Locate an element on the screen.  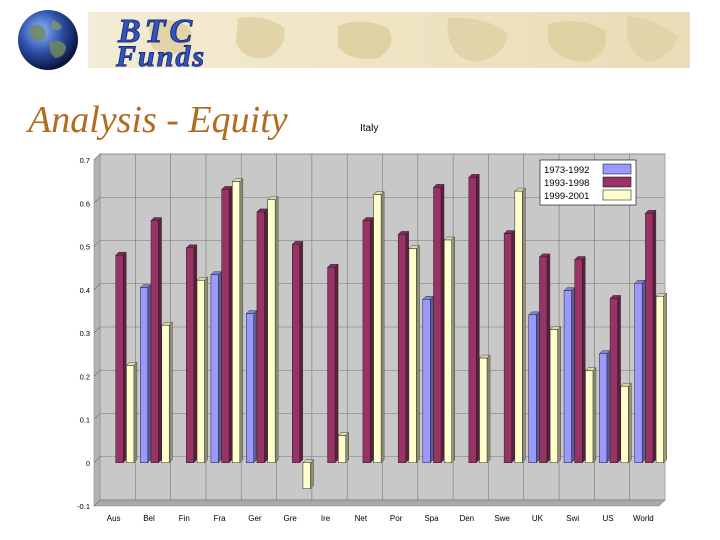
bar-UK-1973-1992 is located at coordinates (534, 387).